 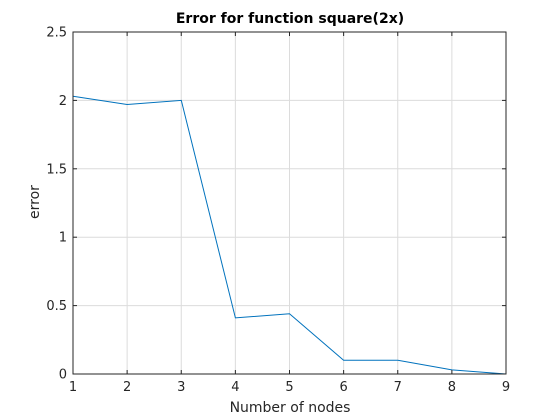 What do you see at coordinates (127, 387) in the screenshot?
I see `x-tick-label: 2` at bounding box center [127, 387].